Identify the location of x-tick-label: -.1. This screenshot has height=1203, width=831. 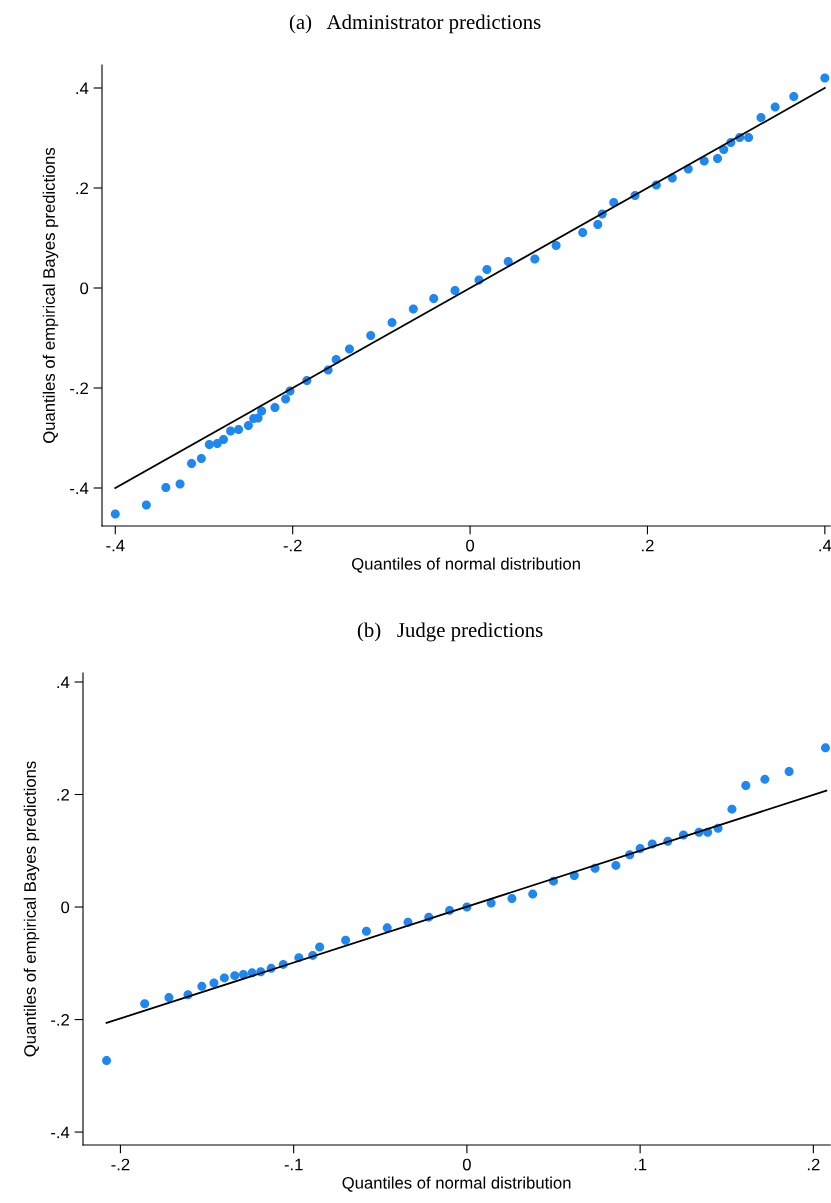
(293, 1164).